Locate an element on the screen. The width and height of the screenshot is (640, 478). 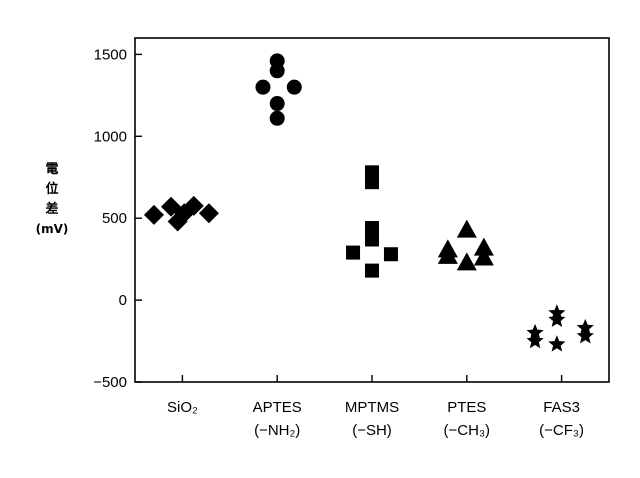
x-tick-label: FAS3 is located at coordinates (561, 407).